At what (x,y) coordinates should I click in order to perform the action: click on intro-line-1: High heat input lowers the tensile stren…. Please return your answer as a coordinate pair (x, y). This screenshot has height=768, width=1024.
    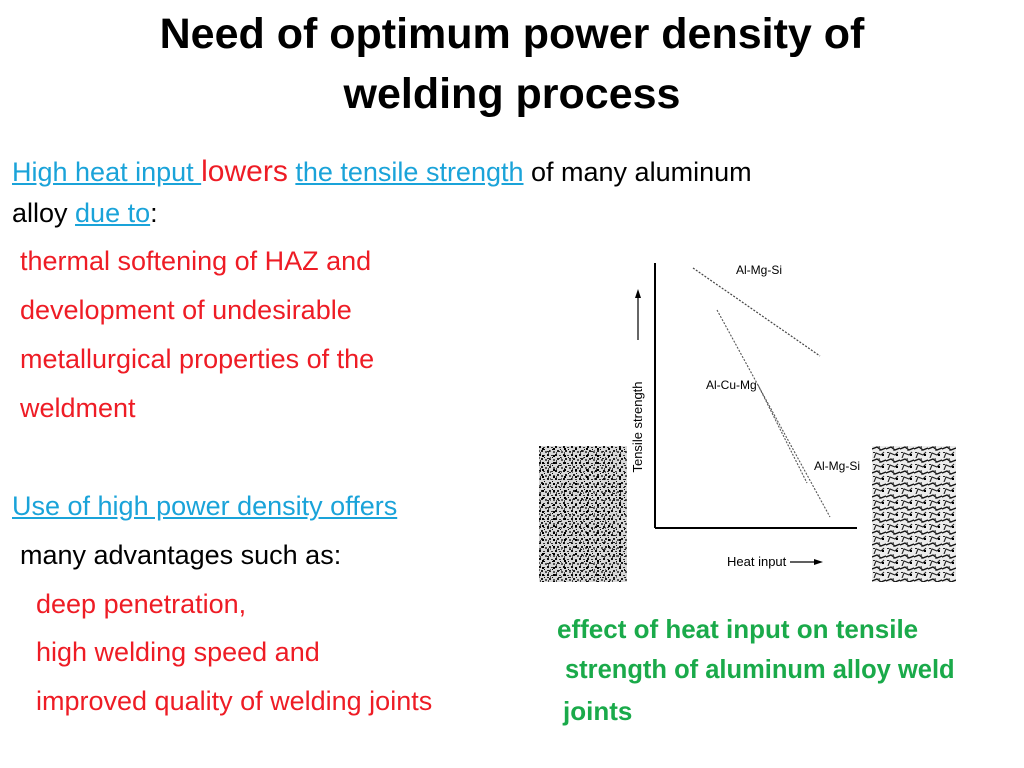
    Looking at the image, I should click on (382, 172).